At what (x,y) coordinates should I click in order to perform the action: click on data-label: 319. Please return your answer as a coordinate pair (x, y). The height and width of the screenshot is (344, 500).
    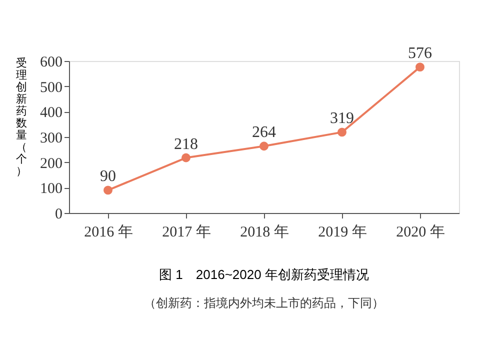
    Looking at the image, I should click on (342, 119).